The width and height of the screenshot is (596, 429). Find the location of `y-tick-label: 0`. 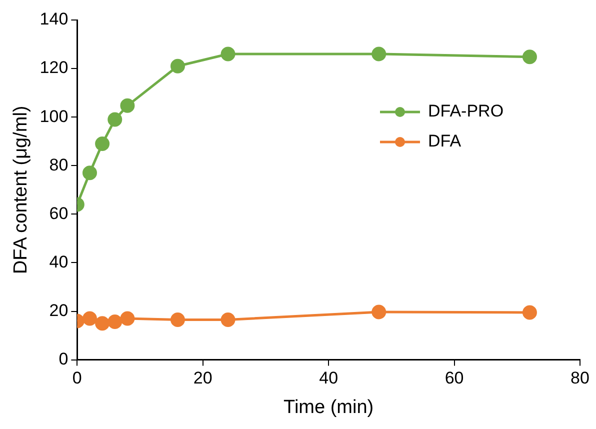

y-tick-label: 0 is located at coordinates (63, 358).